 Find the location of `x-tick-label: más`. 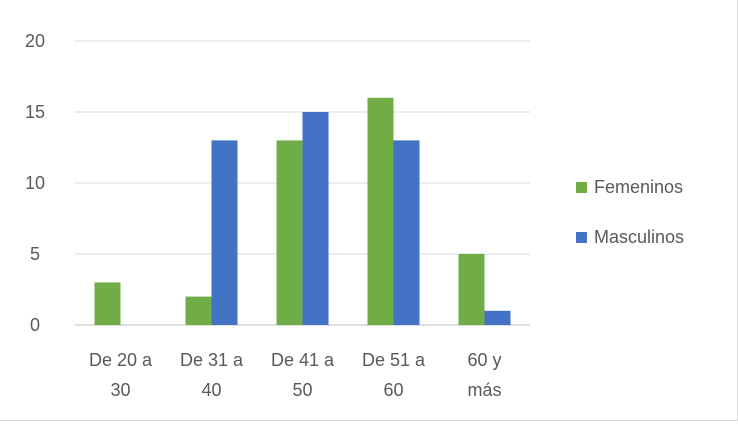

x-tick-label: más is located at coordinates (484, 390).